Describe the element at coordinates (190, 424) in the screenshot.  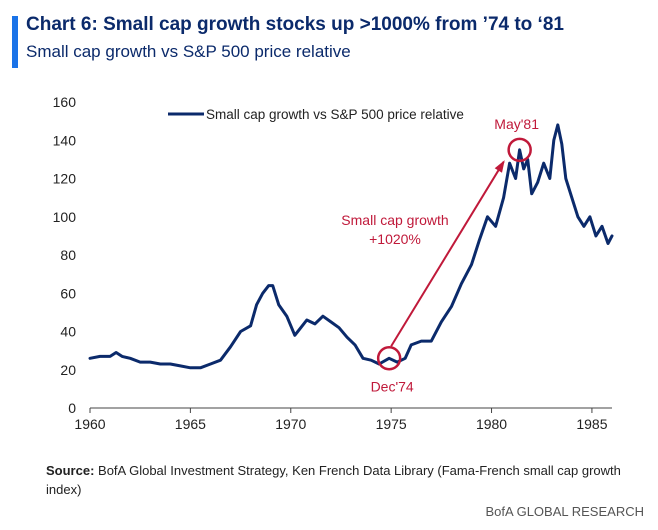
I see `x-tick-label: 1965` at that location.